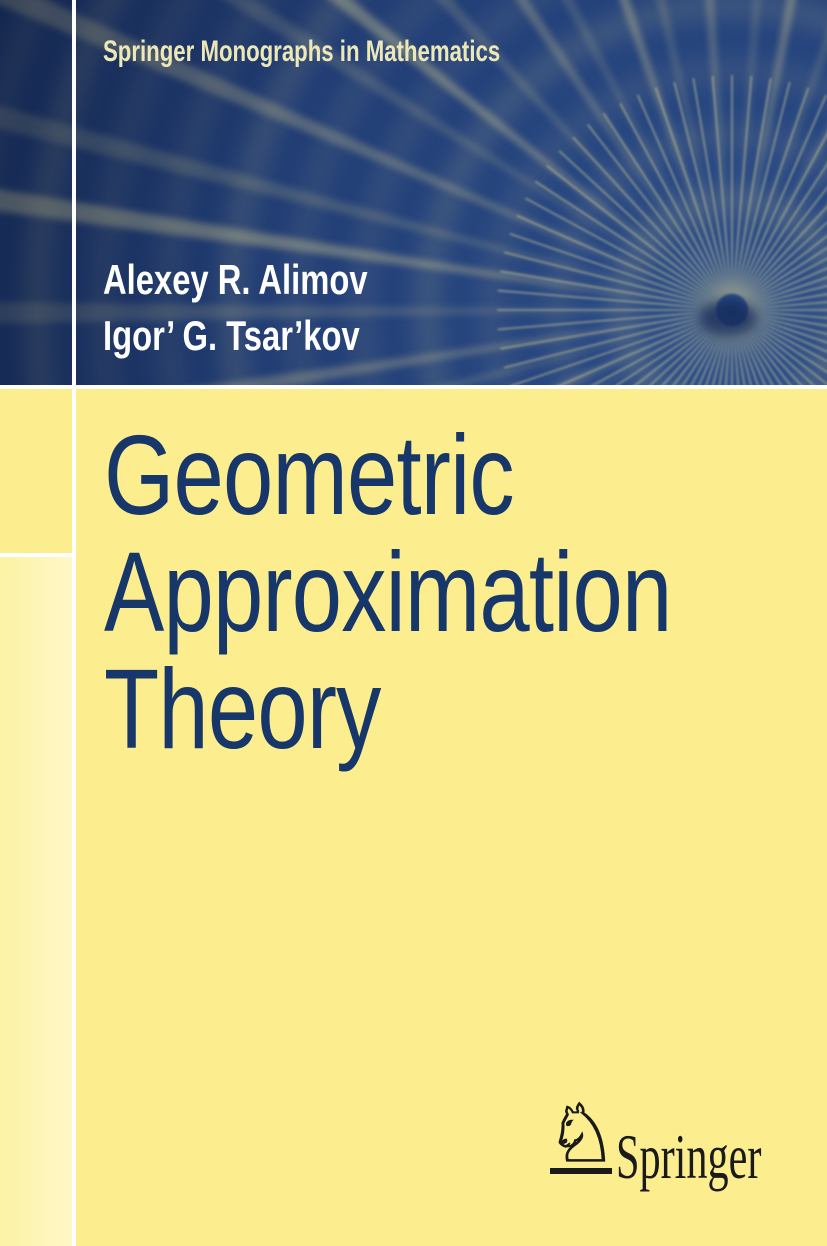 The image size is (827, 1246). Describe the element at coordinates (309, 475) in the screenshot. I see `book-title-line-1: Geometric` at that location.